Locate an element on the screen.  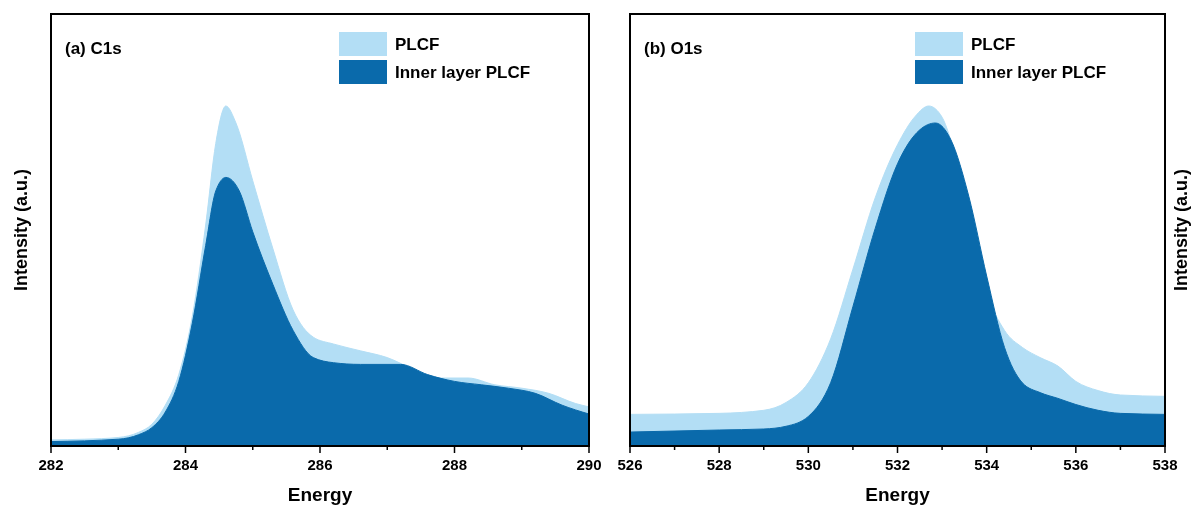
chart-title: (a) C1s is located at coordinates (93, 48).